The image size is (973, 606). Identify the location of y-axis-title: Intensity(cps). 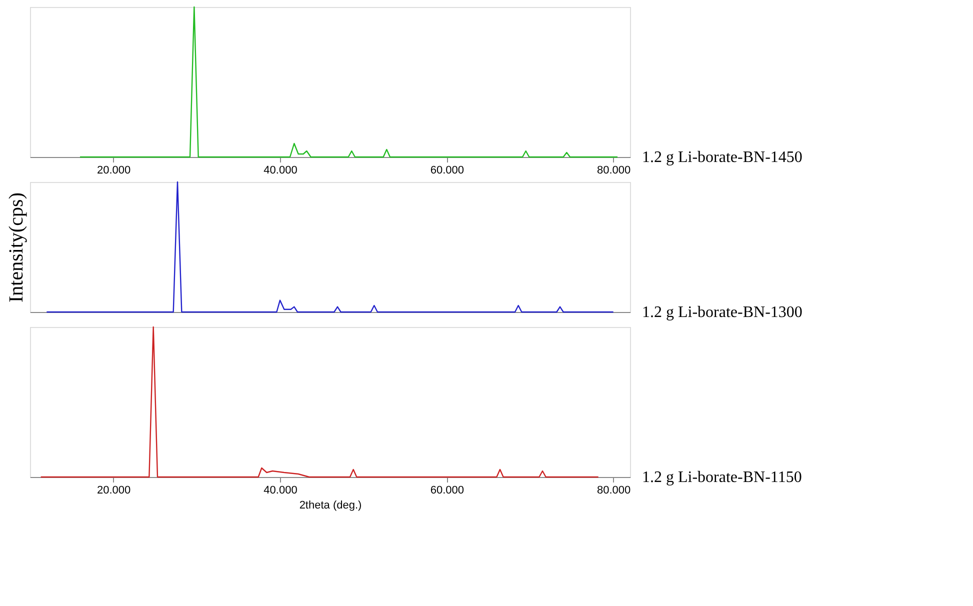
(17, 247).